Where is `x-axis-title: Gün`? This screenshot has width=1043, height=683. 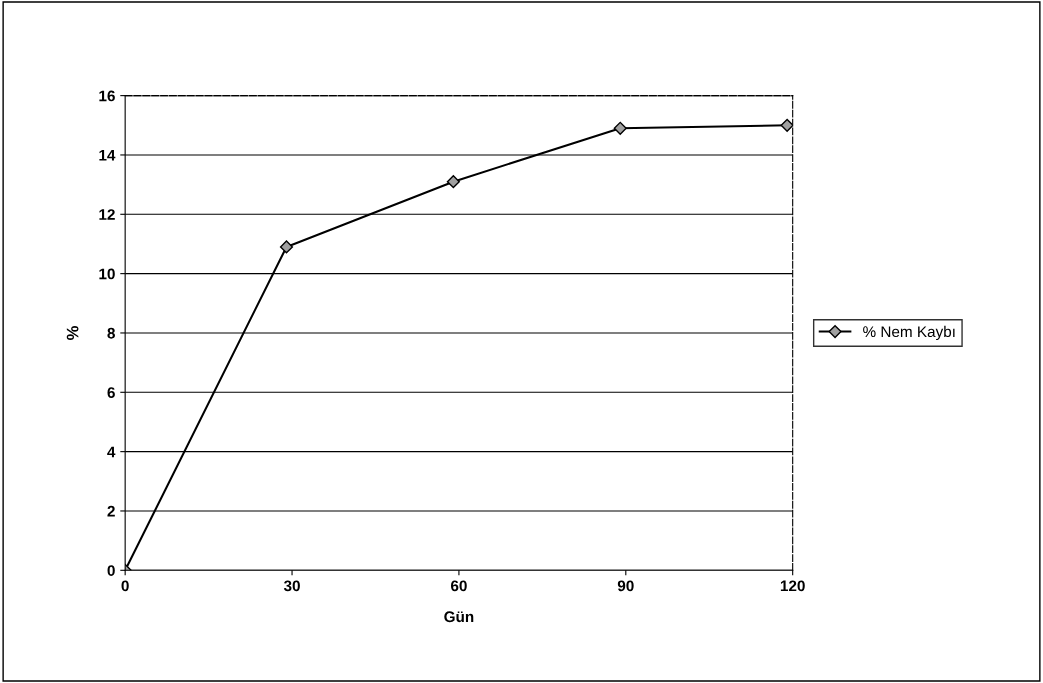 x-axis-title: Gün is located at coordinates (459, 617).